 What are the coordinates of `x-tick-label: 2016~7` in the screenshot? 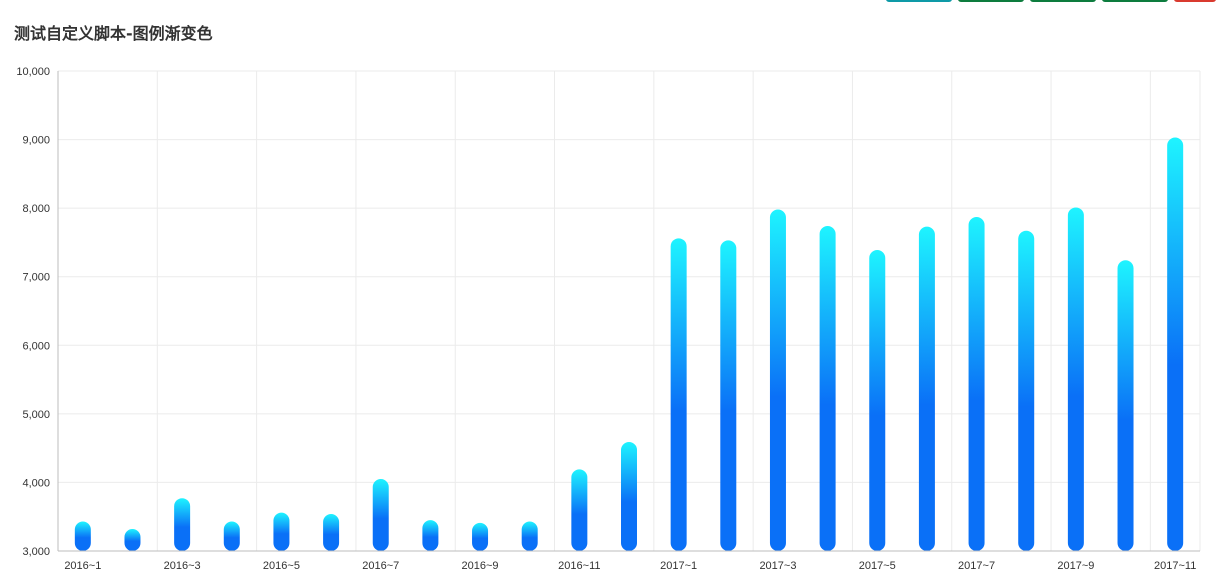 It's located at (380, 566).